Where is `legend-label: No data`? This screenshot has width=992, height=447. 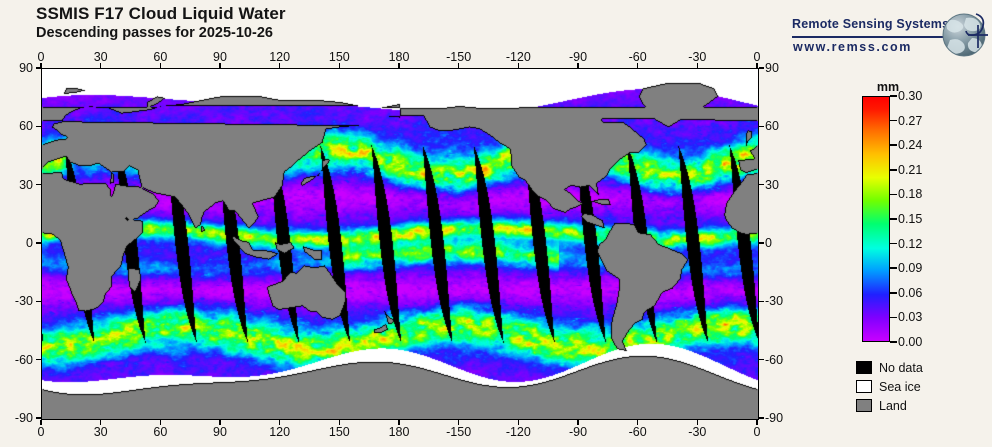 legend-label: No data is located at coordinates (901, 367).